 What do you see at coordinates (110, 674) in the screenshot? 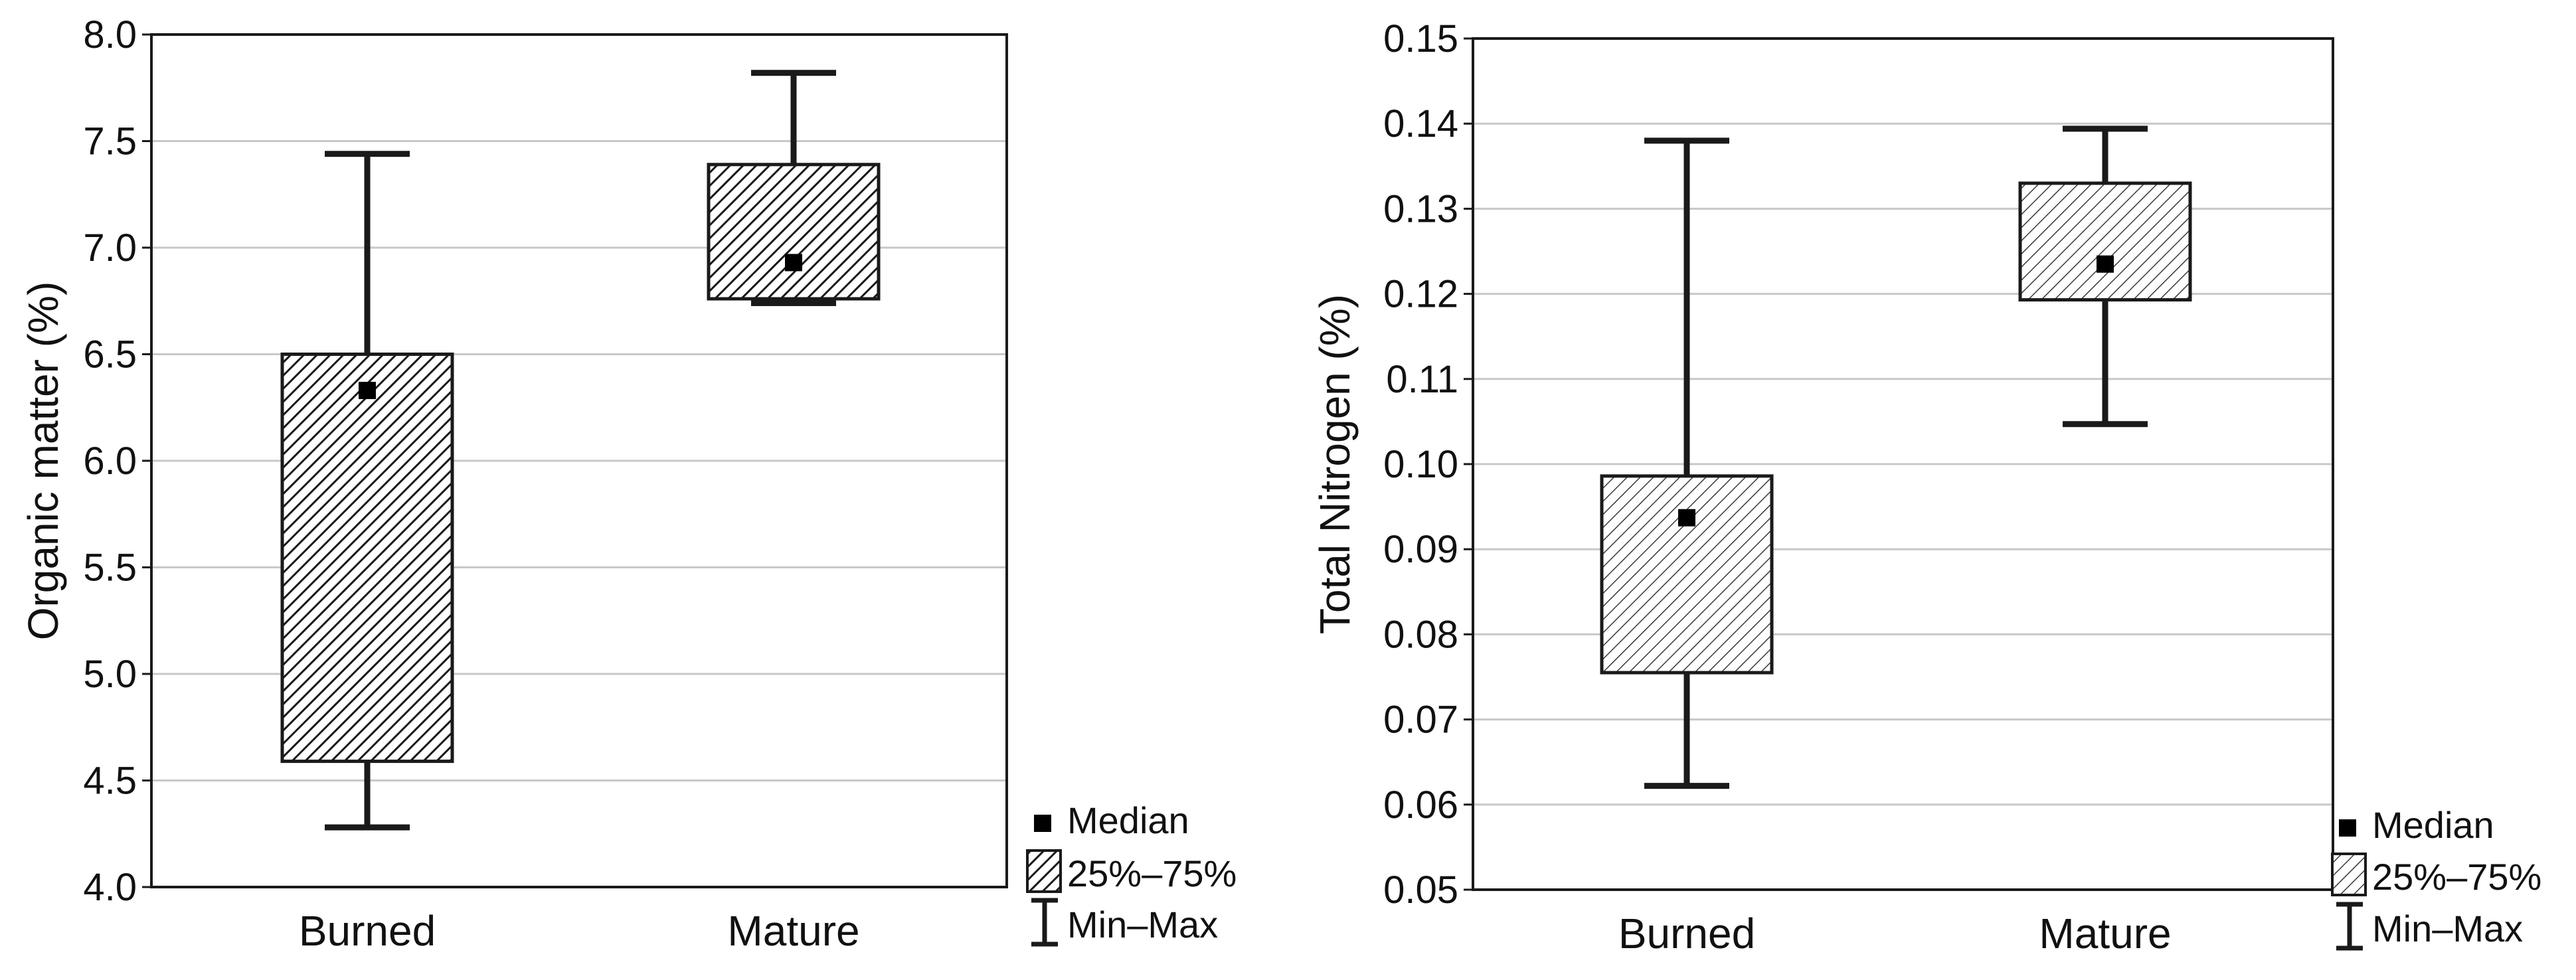
I see `y-tick-label: 5.0` at bounding box center [110, 674].